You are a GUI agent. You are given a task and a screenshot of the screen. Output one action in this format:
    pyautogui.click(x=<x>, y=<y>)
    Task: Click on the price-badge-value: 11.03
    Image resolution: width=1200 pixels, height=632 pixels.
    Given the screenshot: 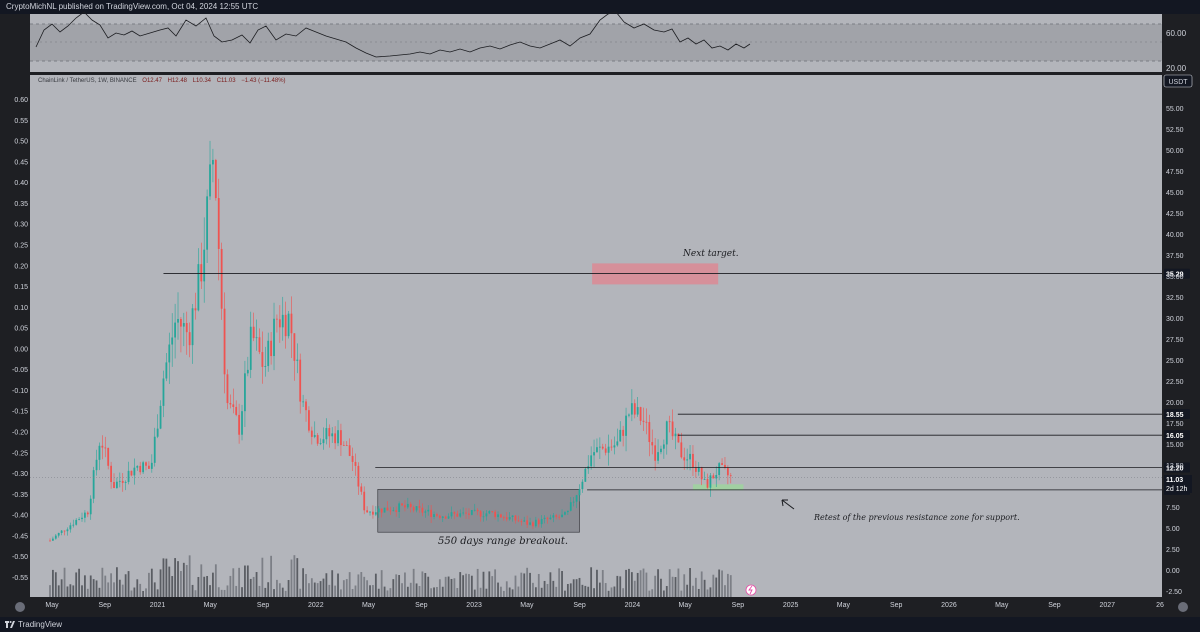 What is the action you would take?
    pyautogui.click(x=1174, y=480)
    